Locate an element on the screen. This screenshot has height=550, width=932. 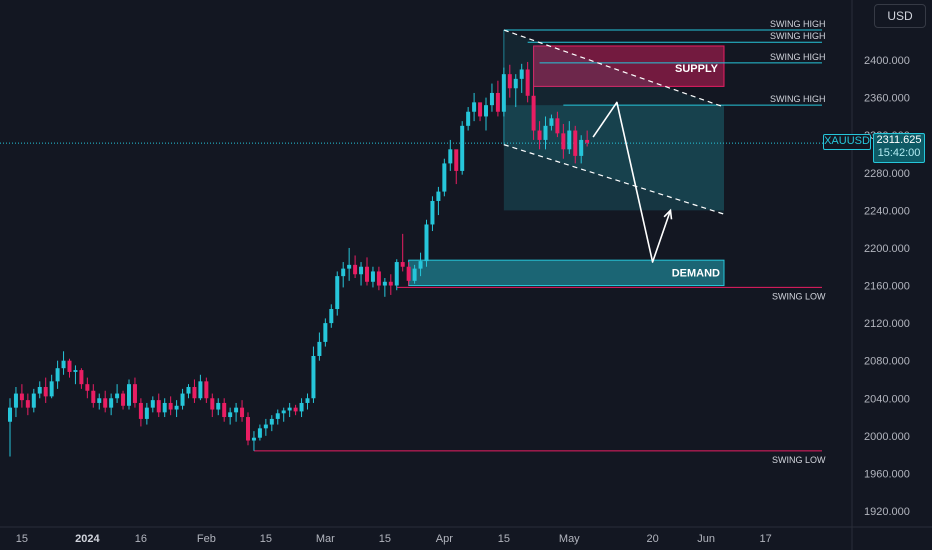
time-axis-tick-label: May is located at coordinates (569, 539).